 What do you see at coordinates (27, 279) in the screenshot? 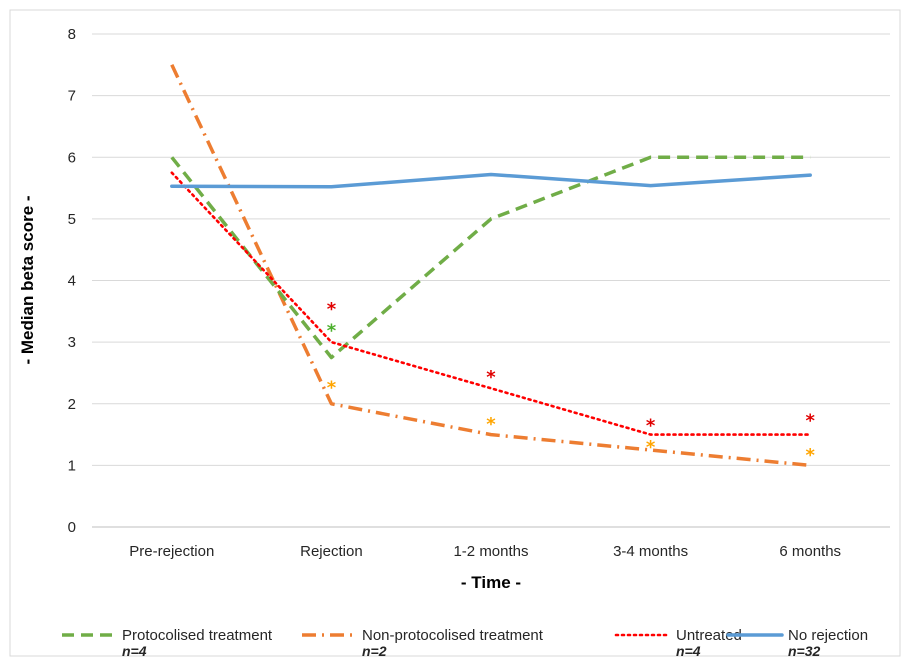
I see `y-axis-title: - Median beta score -` at bounding box center [27, 279].